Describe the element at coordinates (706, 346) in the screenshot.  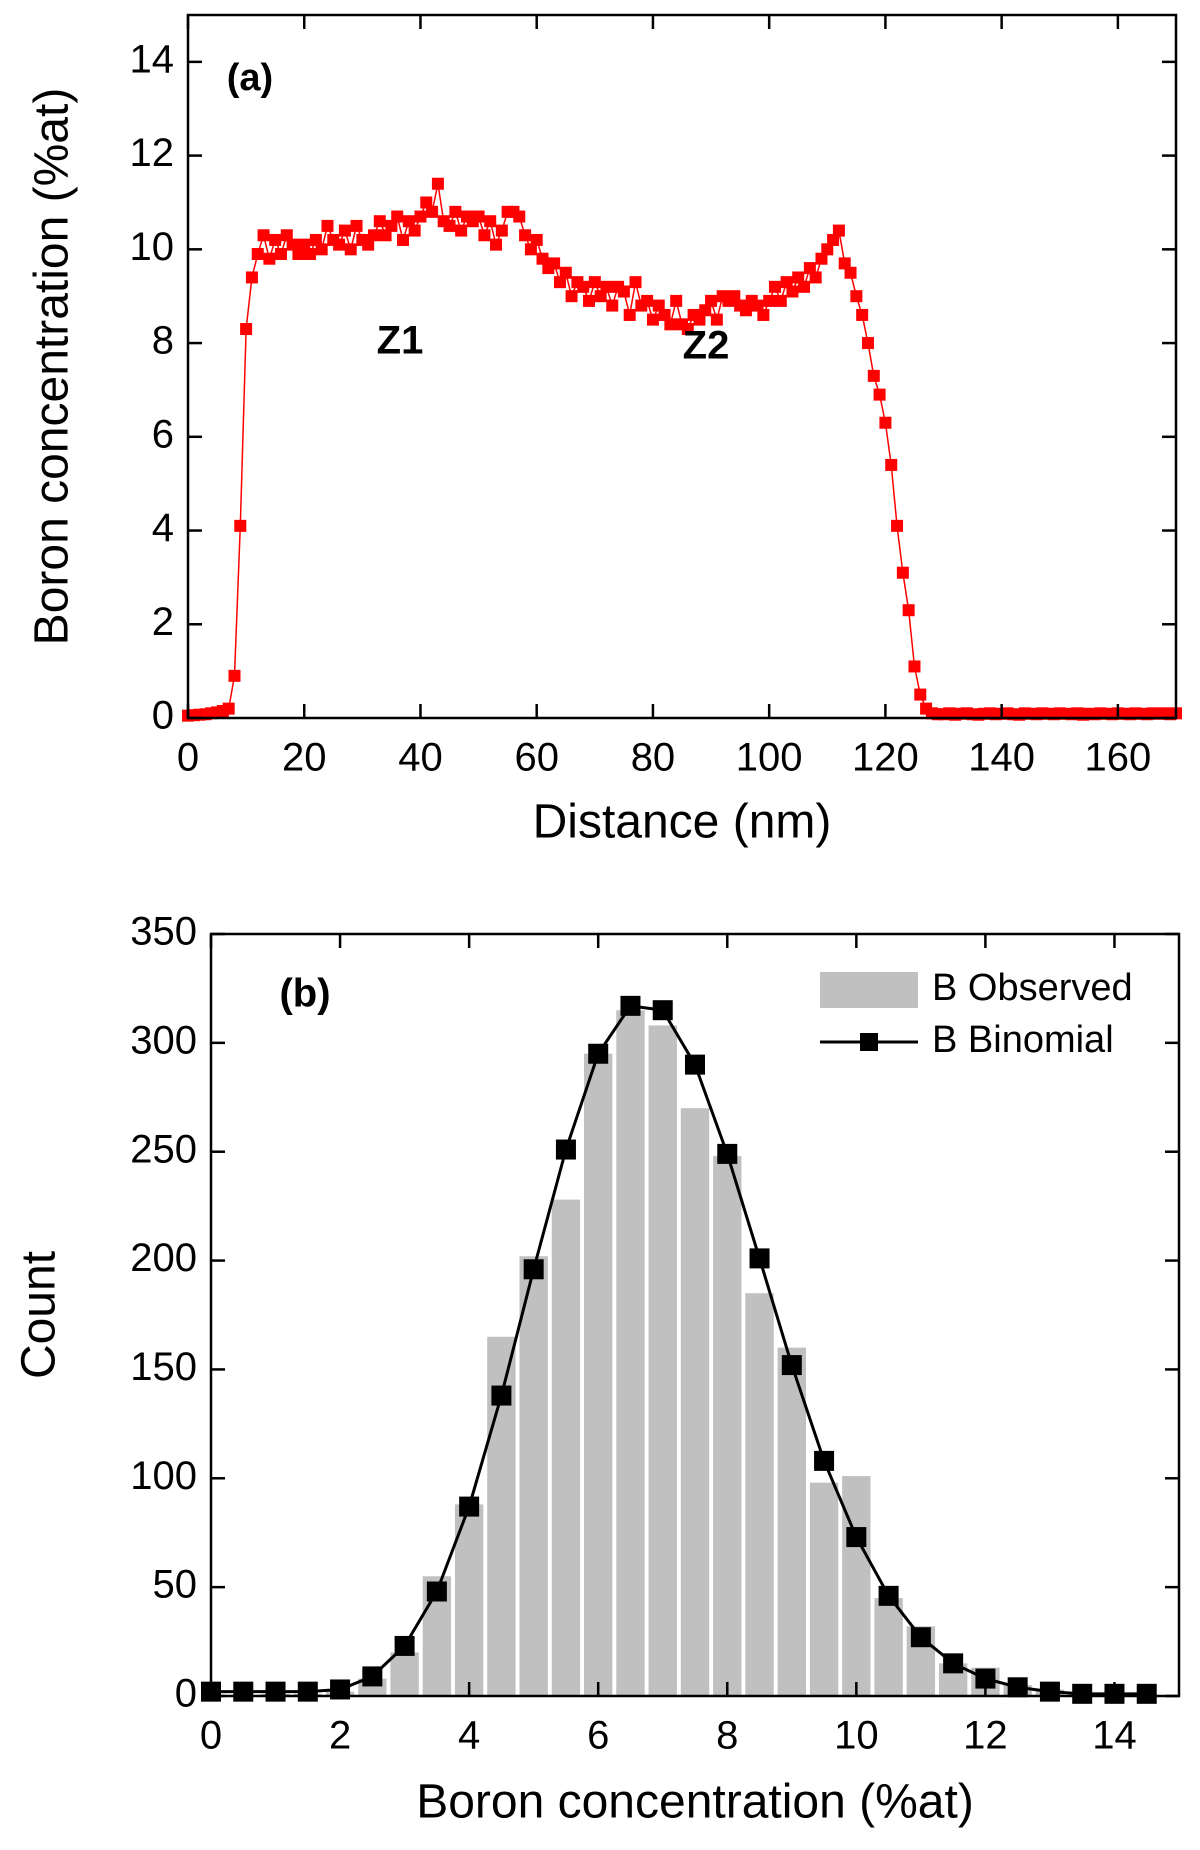
I see `annotation: Z2` at that location.